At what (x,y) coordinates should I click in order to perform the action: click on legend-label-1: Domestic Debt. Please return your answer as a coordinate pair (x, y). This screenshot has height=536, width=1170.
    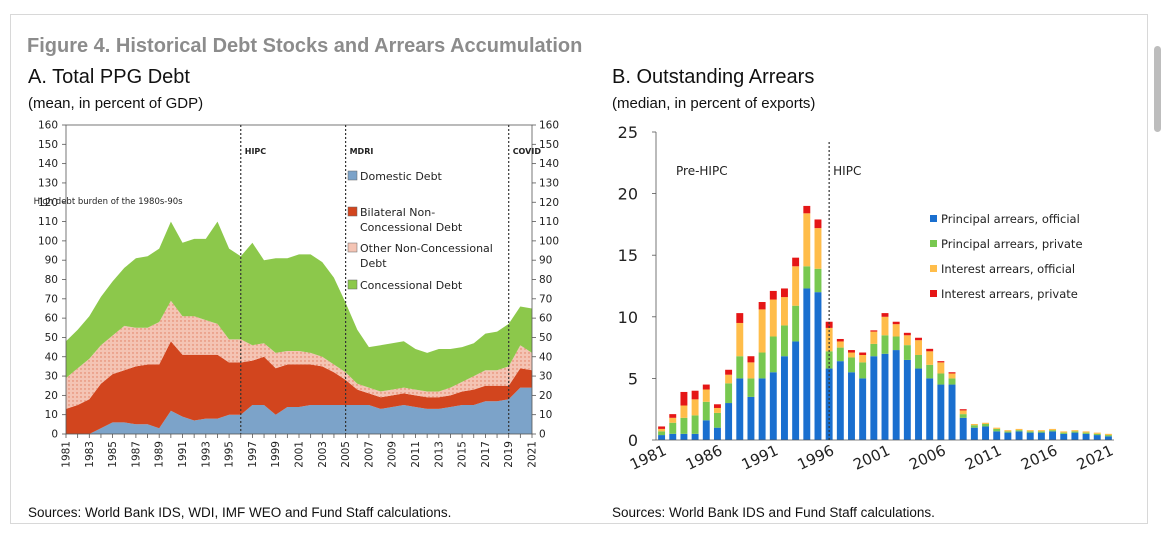
    Looking at the image, I should click on (401, 176).